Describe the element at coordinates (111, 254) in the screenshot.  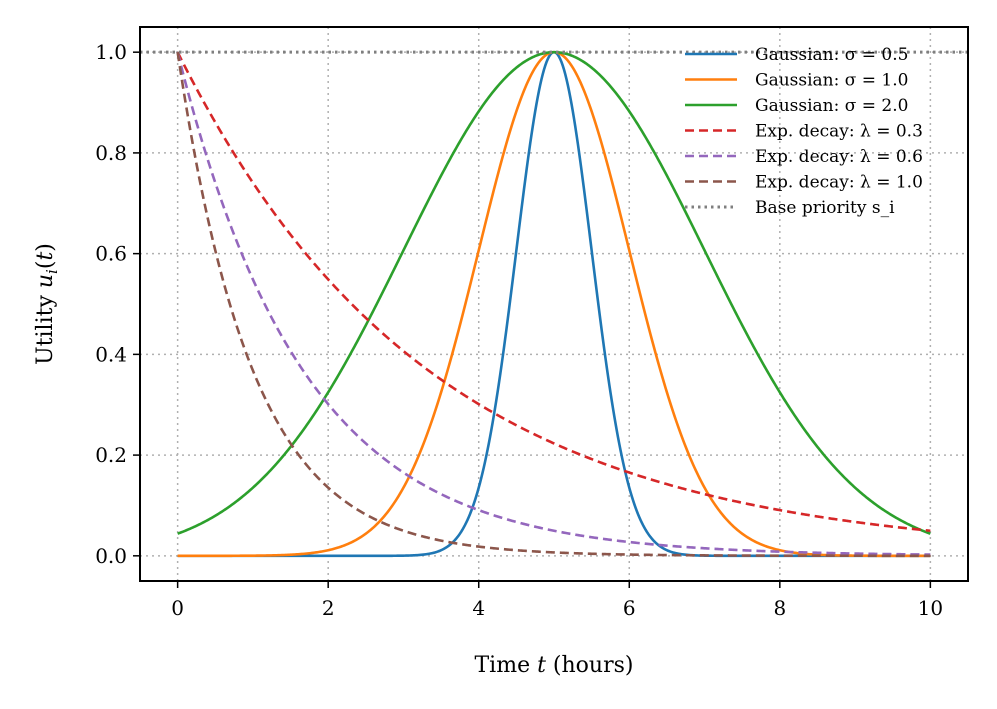
I see `y-tick-label: 0.6` at that location.